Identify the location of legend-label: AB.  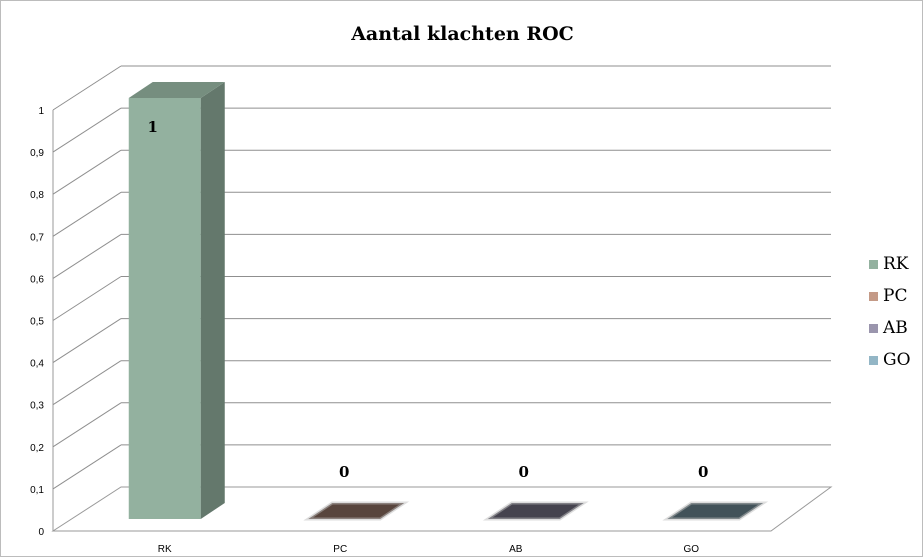
(895, 328).